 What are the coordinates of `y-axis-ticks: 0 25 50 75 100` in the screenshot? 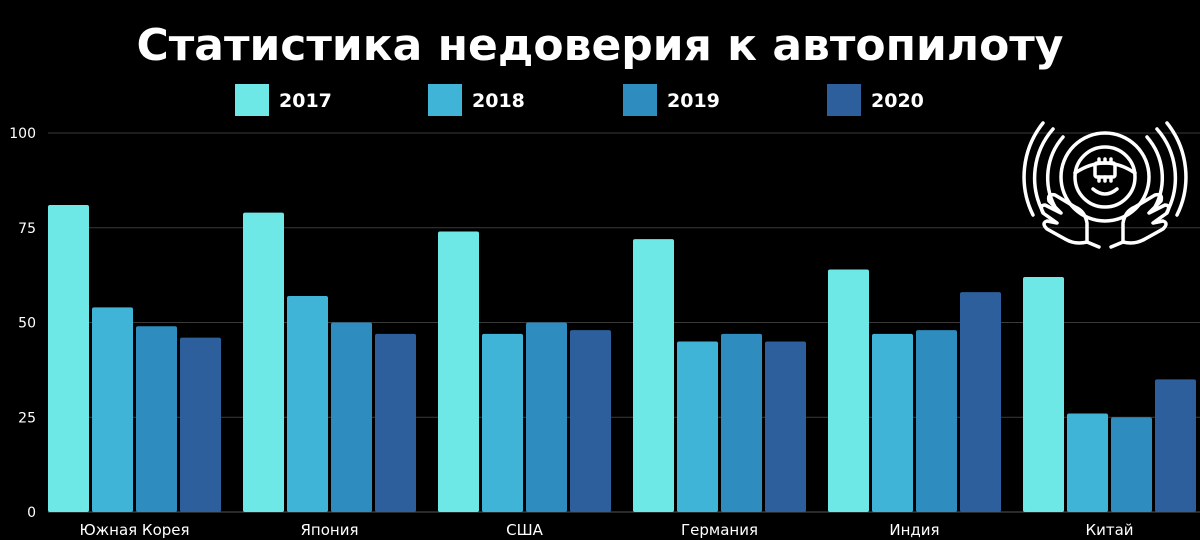 It's located at (22, 323).